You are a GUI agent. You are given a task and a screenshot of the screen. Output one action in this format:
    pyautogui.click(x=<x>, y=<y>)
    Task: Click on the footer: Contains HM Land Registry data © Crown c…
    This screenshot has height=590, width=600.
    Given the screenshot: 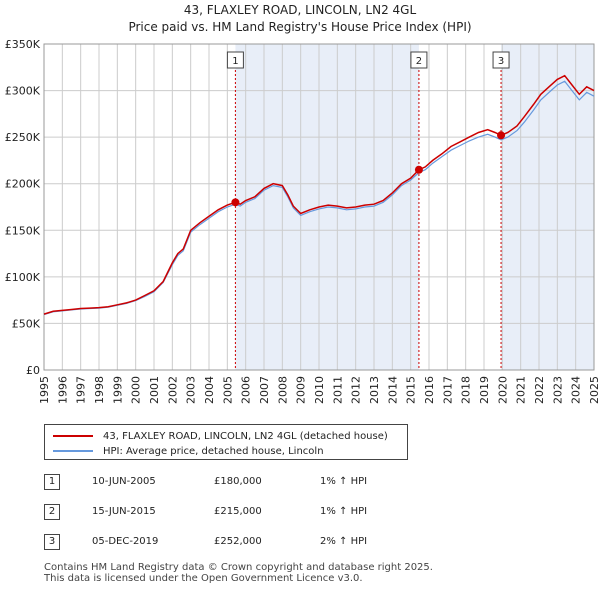 What is the action you would take?
    pyautogui.click(x=238, y=573)
    